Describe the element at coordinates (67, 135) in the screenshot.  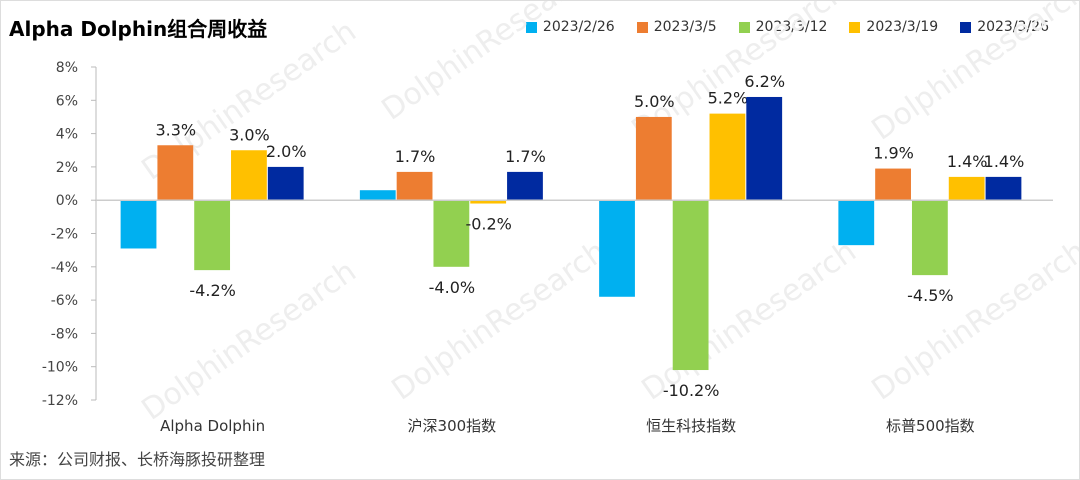
I see `y-tick-label: 4%` at that location.